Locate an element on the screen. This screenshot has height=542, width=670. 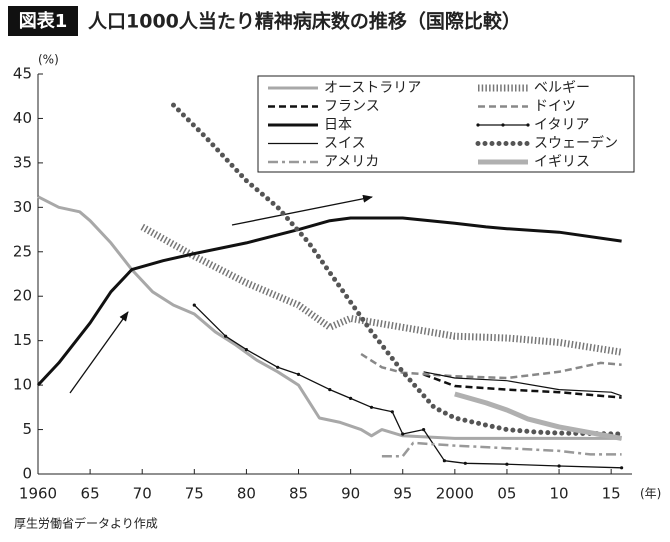
legend-label: スウェーデン is located at coordinates (576, 143).